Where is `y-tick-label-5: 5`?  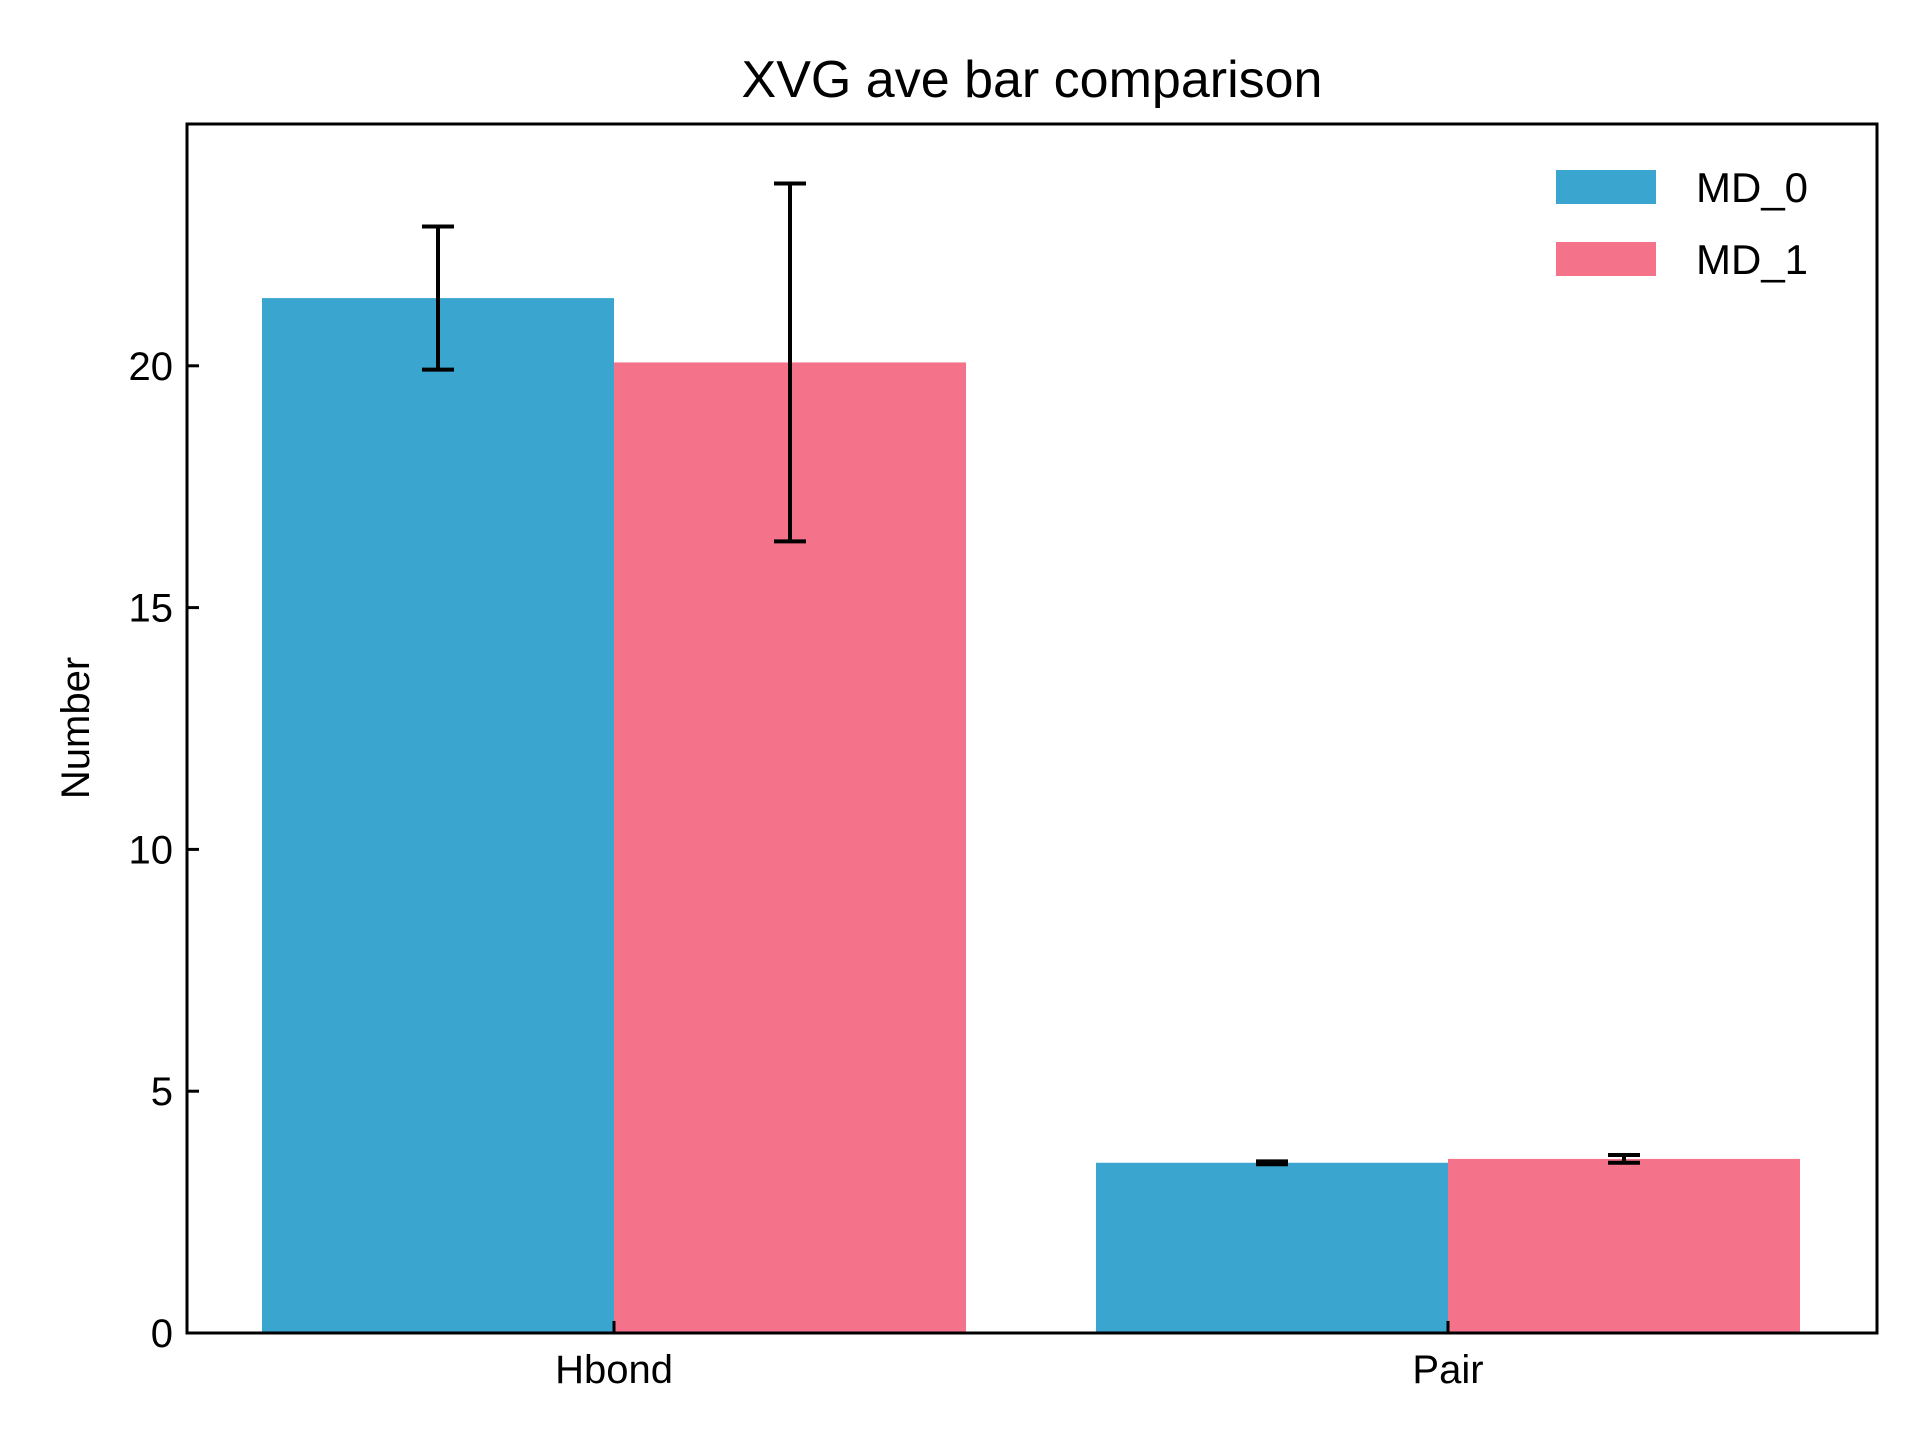
y-tick-label-5: 5 is located at coordinates (162, 1092).